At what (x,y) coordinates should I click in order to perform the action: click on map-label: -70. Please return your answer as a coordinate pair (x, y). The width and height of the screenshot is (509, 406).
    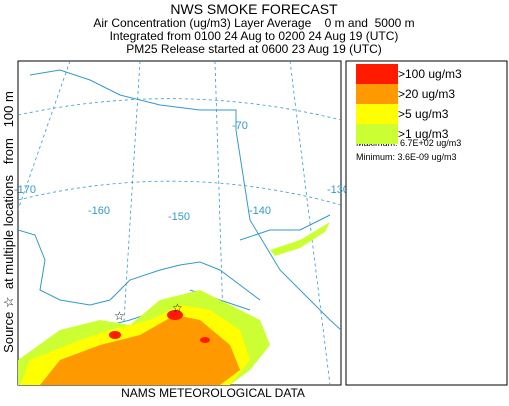
    Looking at the image, I should click on (240, 126).